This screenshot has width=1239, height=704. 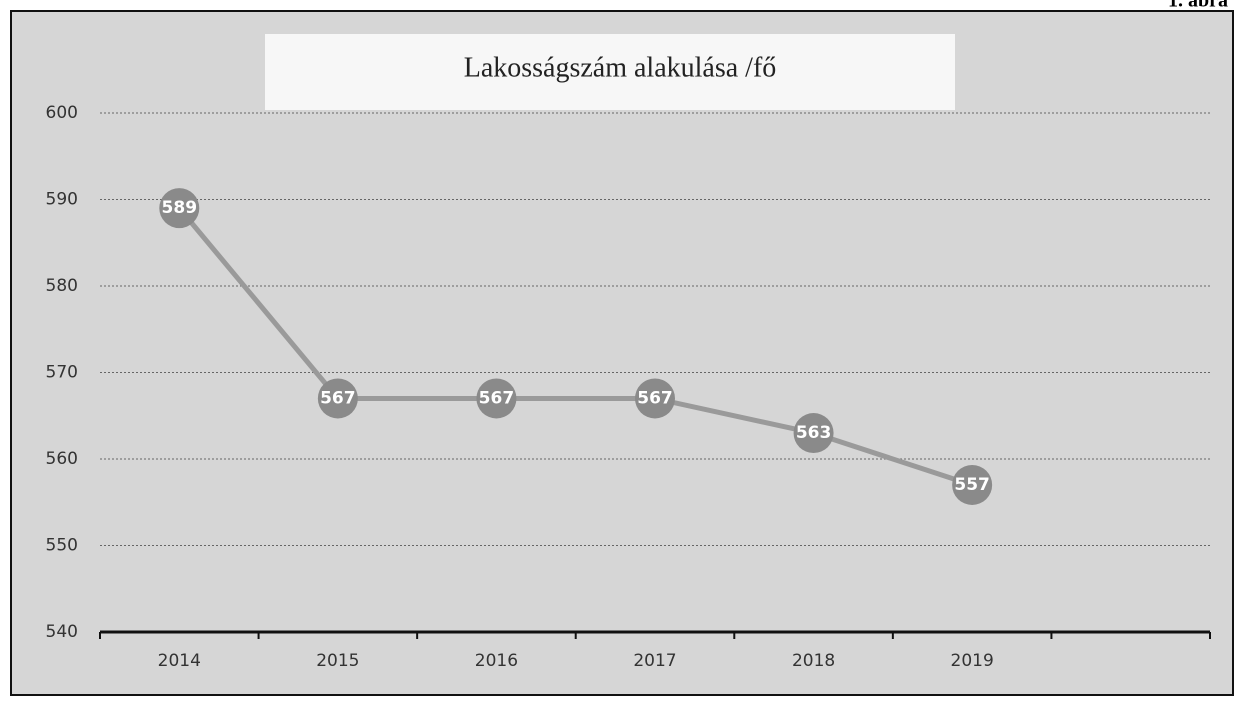 What do you see at coordinates (179, 661) in the screenshot?
I see `x-tick-label: 2014` at bounding box center [179, 661].